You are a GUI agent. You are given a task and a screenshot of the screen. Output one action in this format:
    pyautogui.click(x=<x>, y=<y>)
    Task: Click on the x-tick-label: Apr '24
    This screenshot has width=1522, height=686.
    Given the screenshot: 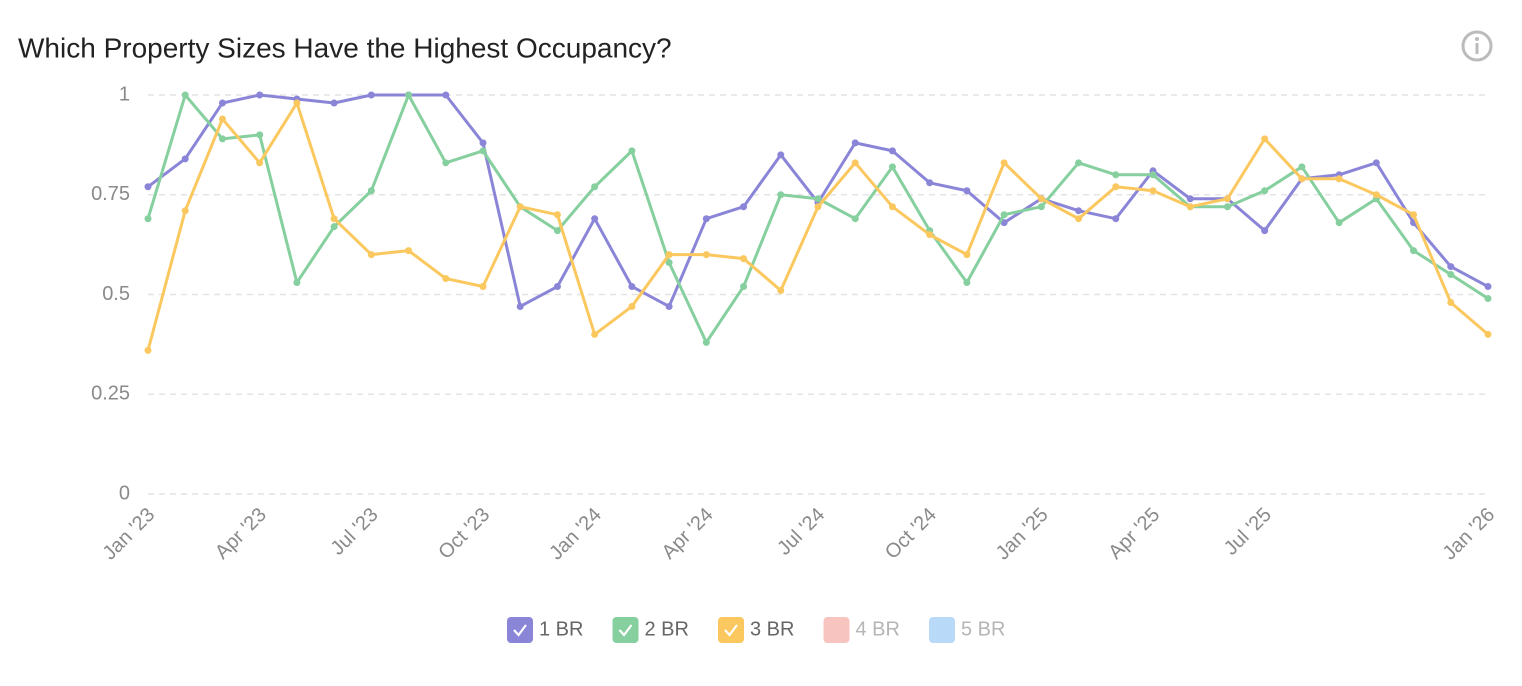 What is the action you would take?
    pyautogui.click(x=688, y=534)
    